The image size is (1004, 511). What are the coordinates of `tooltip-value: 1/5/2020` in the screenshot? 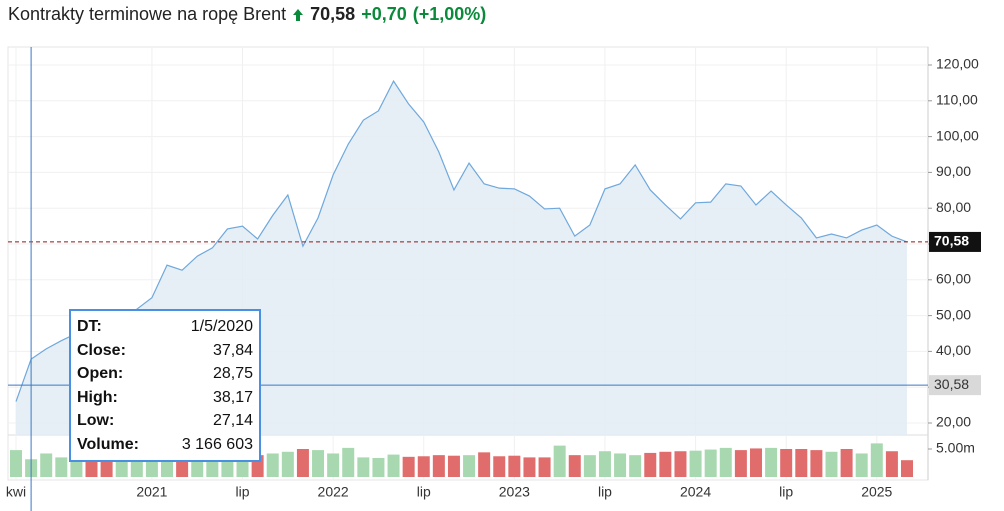 It's located at (221, 326).